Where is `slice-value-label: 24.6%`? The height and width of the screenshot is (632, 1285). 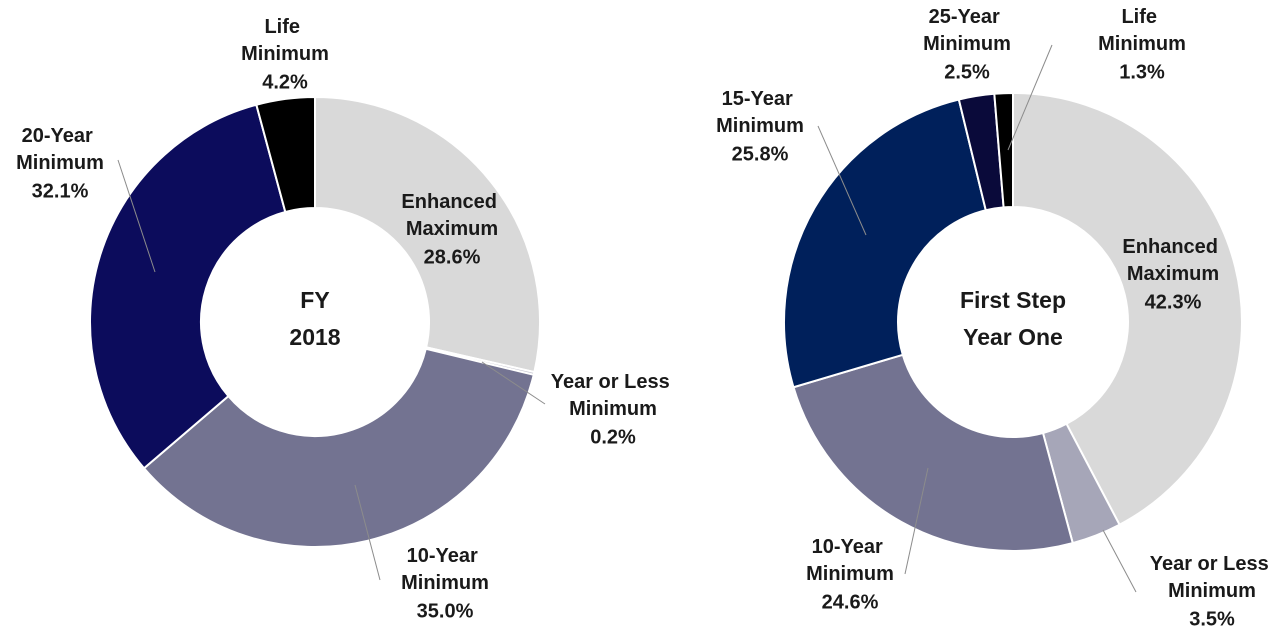
slice-value-label: 24.6% is located at coordinates (850, 602).